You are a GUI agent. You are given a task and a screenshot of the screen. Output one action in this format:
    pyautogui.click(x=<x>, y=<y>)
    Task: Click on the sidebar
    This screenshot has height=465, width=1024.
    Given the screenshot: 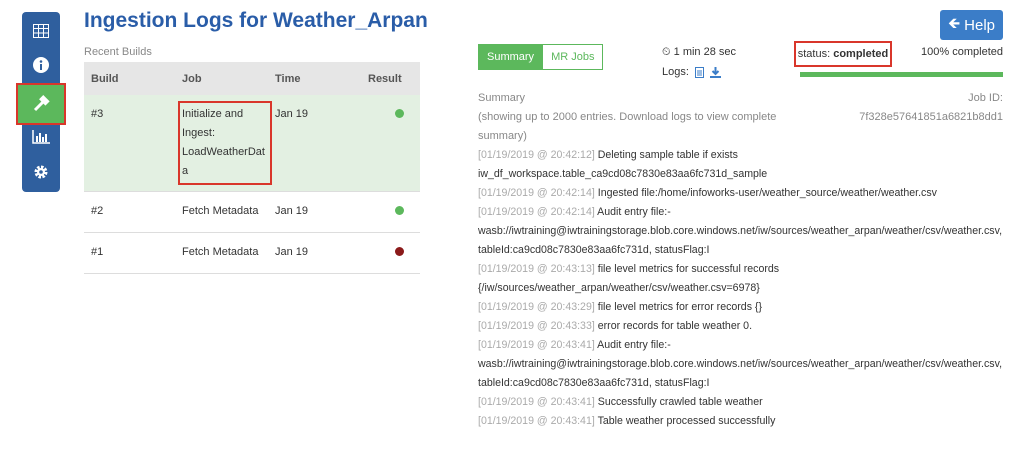 What is the action you would take?
    pyautogui.click(x=41, y=102)
    